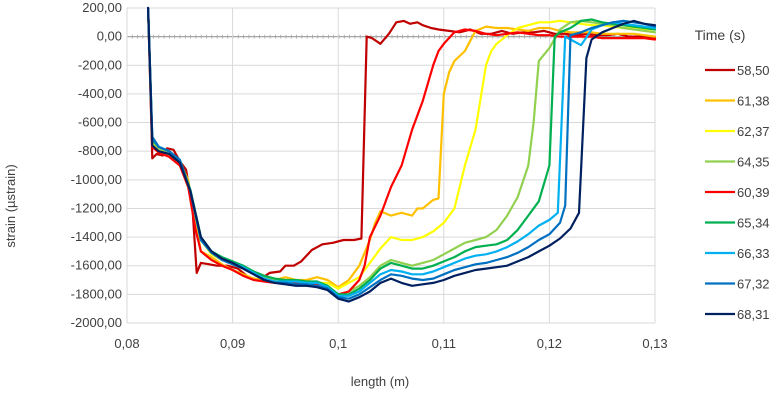 Image resolution: width=784 pixels, height=395 pixels. Describe the element at coordinates (96, 265) in the screenshot. I see `y-tick-label: -1600,00` at that location.